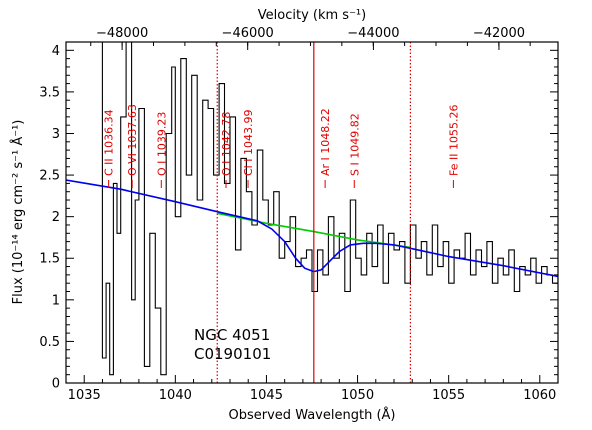  I want to click on x-axis-label: Observed Wavelength (Å), so click(312, 415).